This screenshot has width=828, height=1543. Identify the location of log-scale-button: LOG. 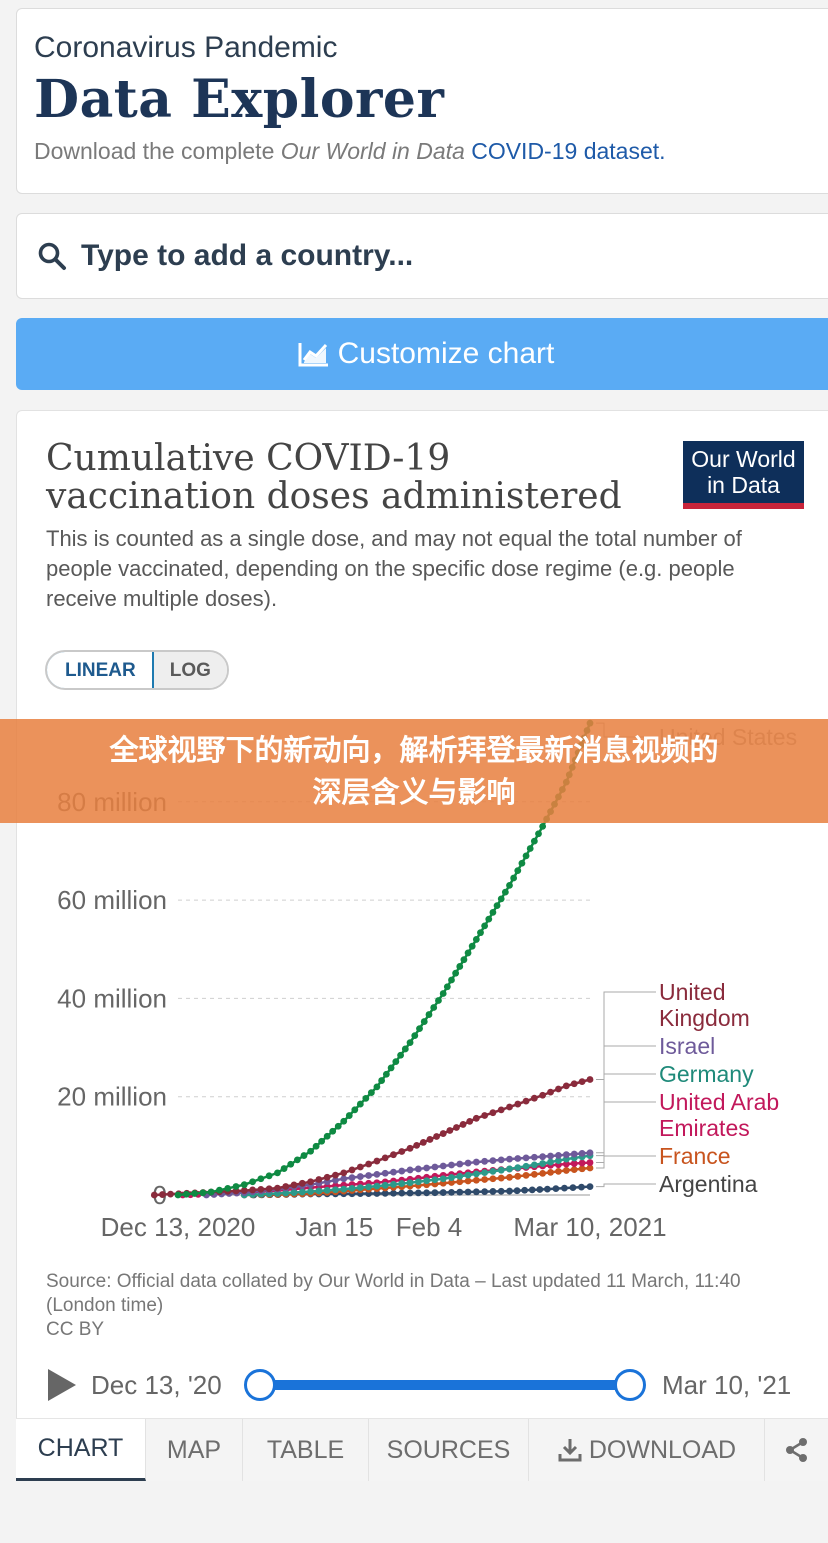
(190, 670).